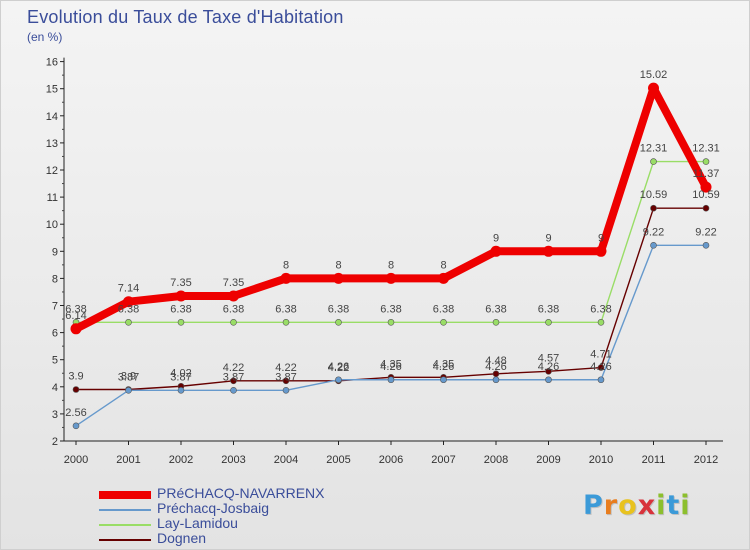  What do you see at coordinates (180, 373) in the screenshot?
I see `data-label: 4.02` at bounding box center [180, 373].